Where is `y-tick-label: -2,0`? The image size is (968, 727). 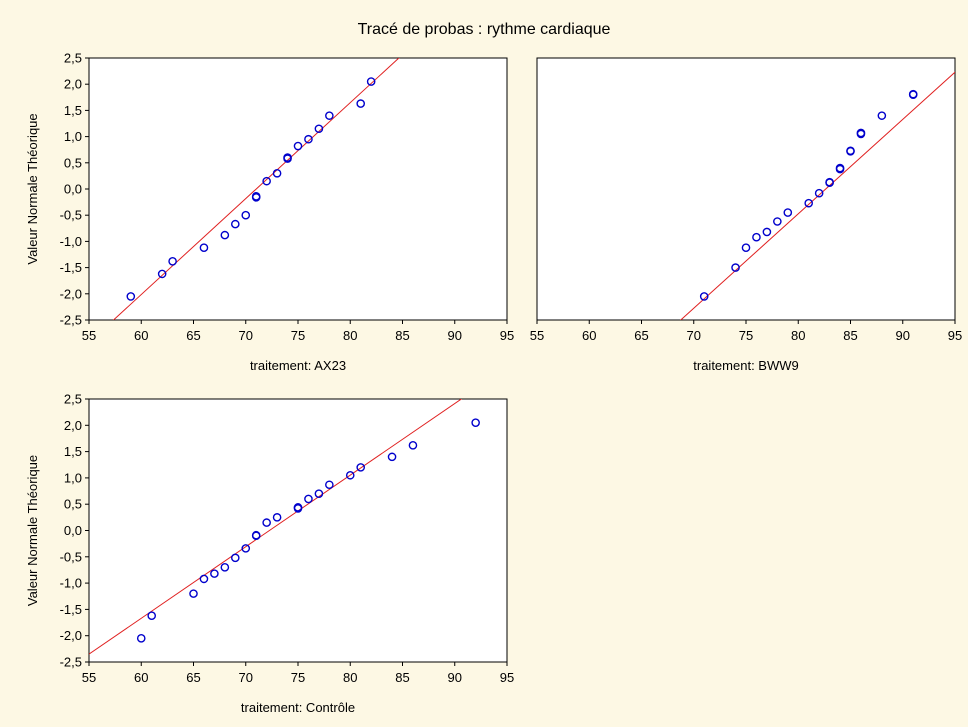 y-tick-label: -2,0 is located at coordinates (71, 293).